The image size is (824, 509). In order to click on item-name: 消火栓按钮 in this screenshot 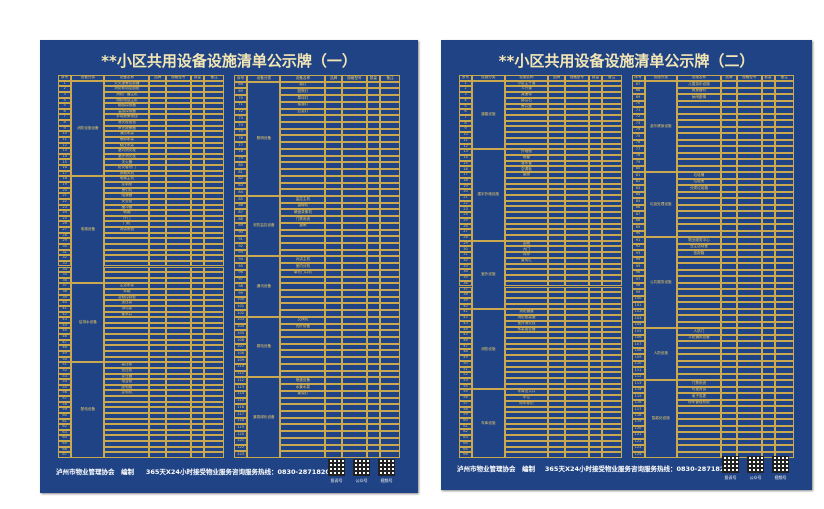, I will do `click(127, 123)`.